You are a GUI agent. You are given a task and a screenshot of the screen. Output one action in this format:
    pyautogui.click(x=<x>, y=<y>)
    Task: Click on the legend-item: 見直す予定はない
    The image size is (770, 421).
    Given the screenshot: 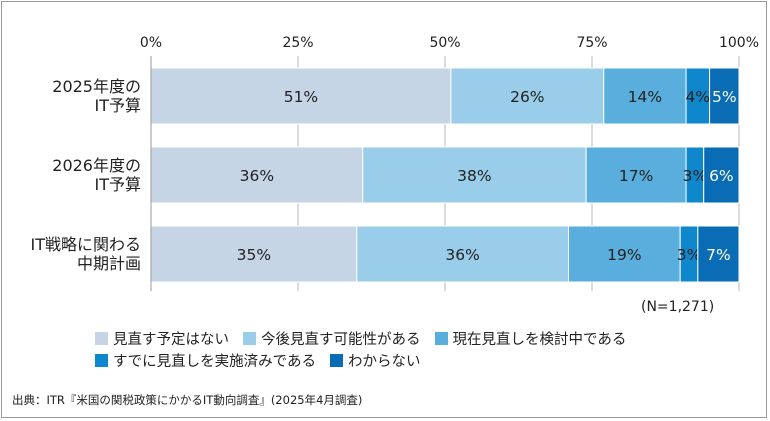 What is the action you would take?
    pyautogui.click(x=162, y=338)
    